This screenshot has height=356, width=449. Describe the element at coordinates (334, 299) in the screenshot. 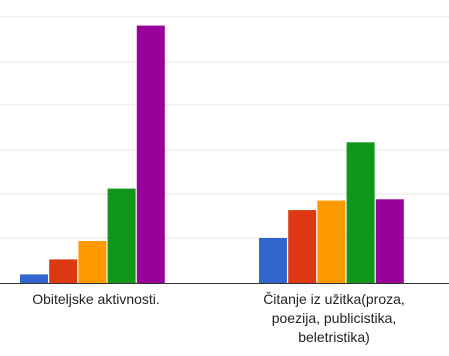

I see `category-label: Čitanje iz užitka(proza,` at that location.